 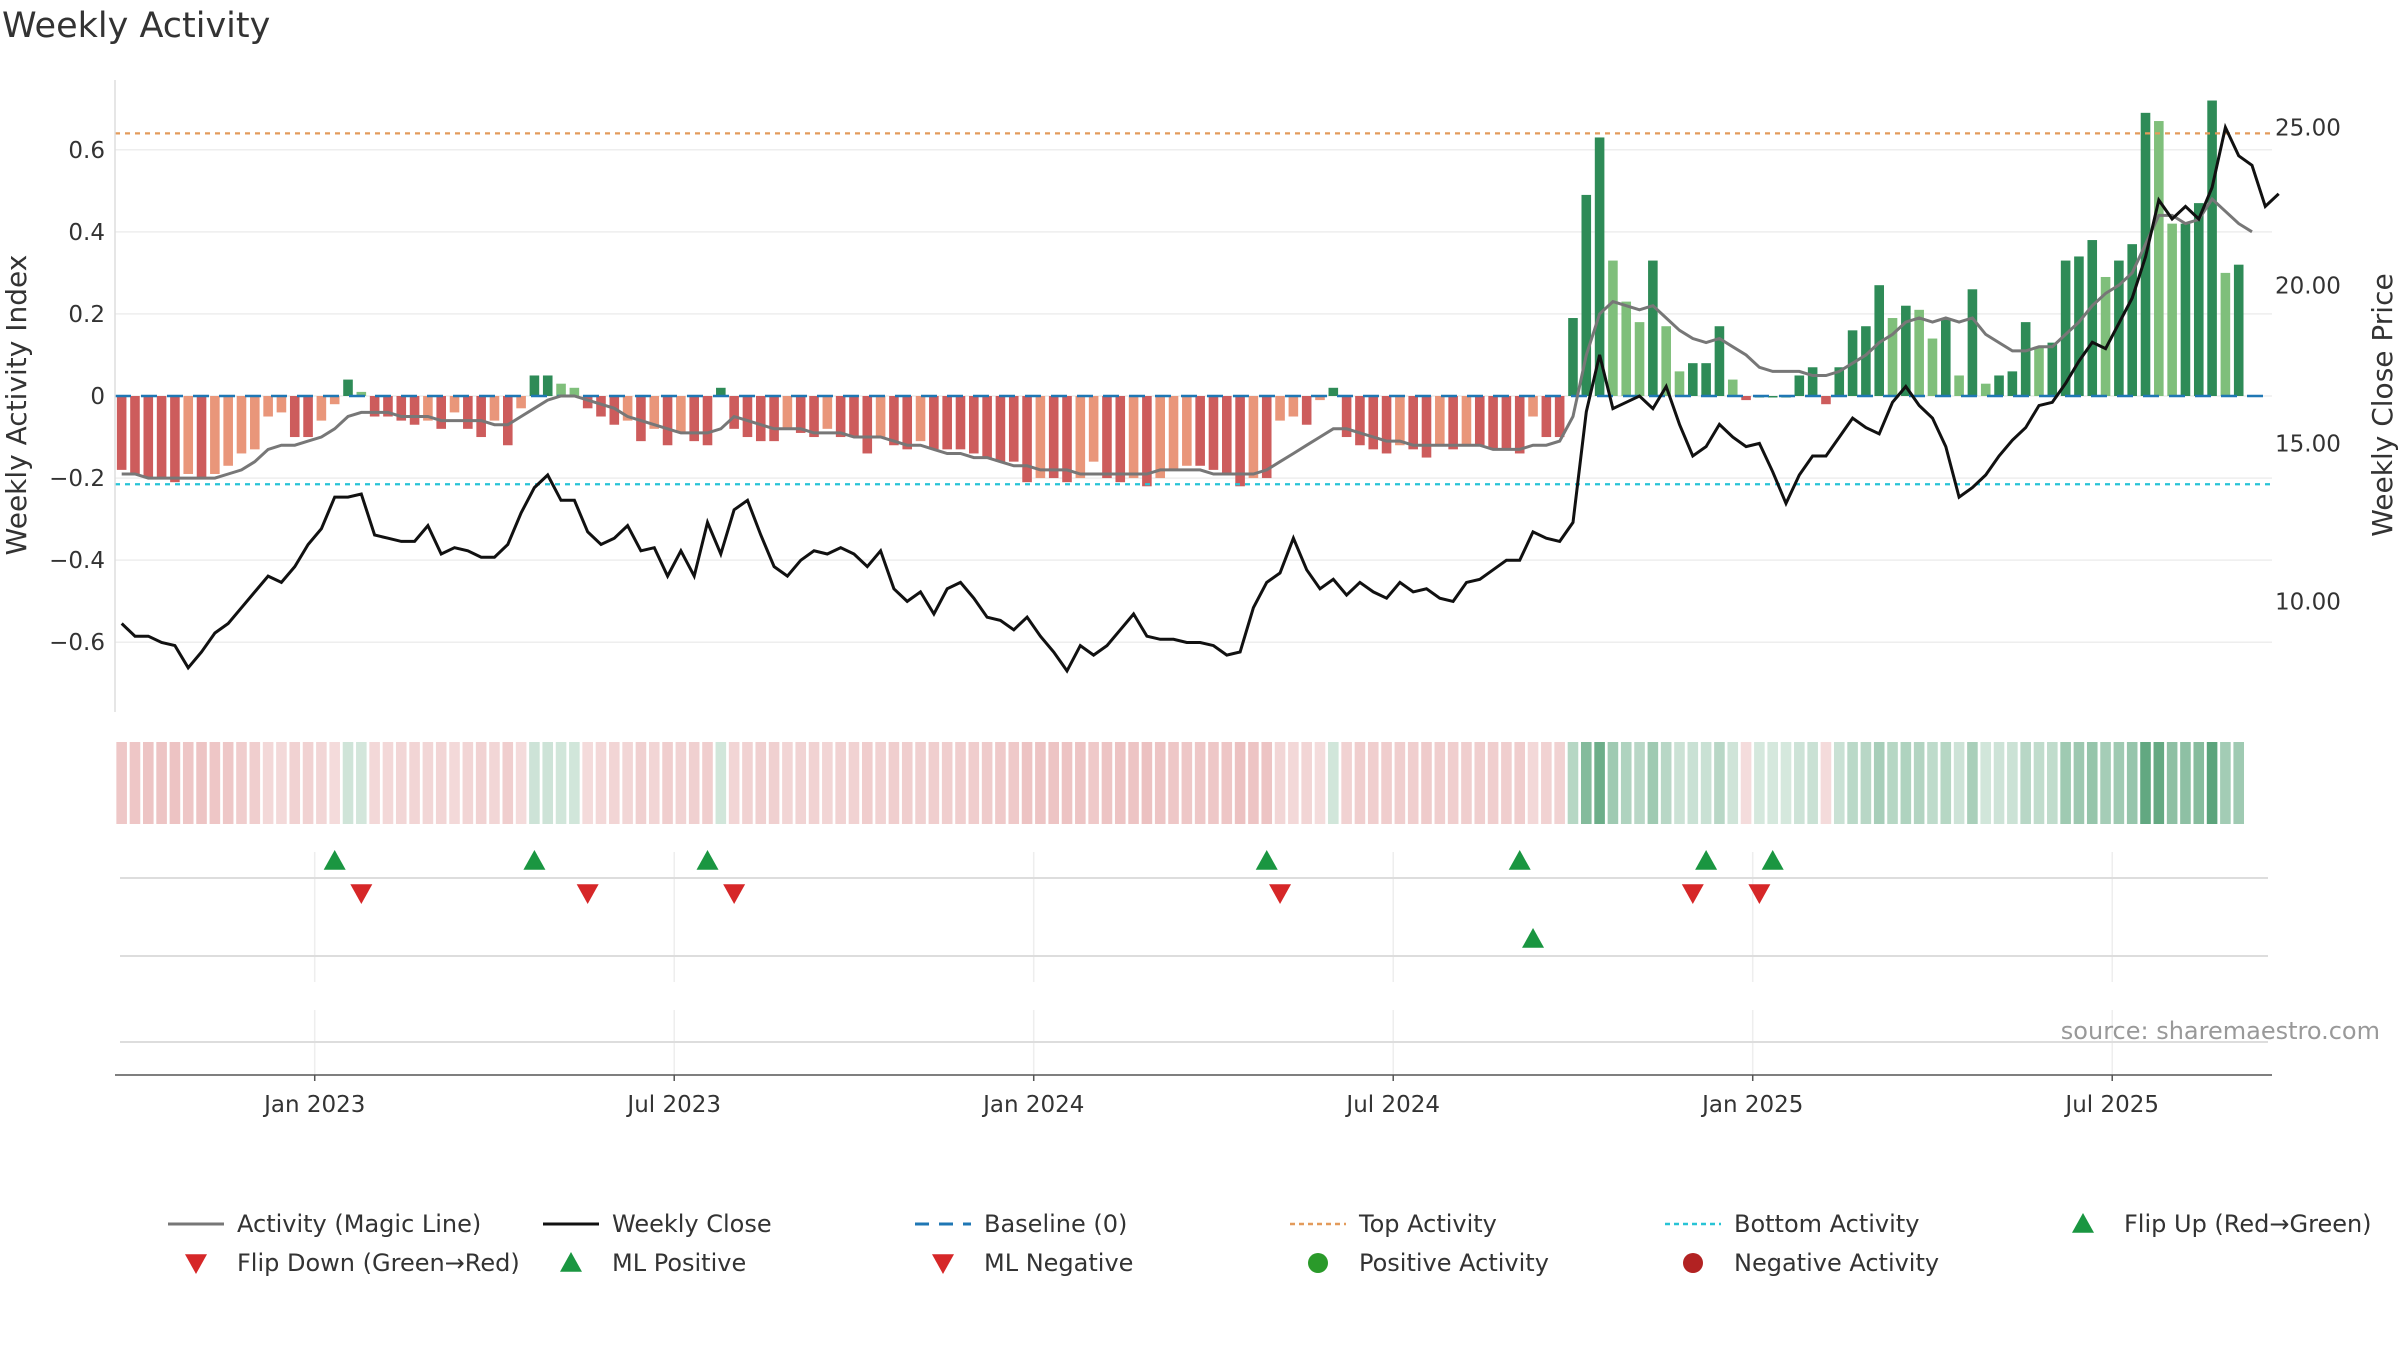 I want to click on activity-heat-strip, so click(x=1180, y=783).